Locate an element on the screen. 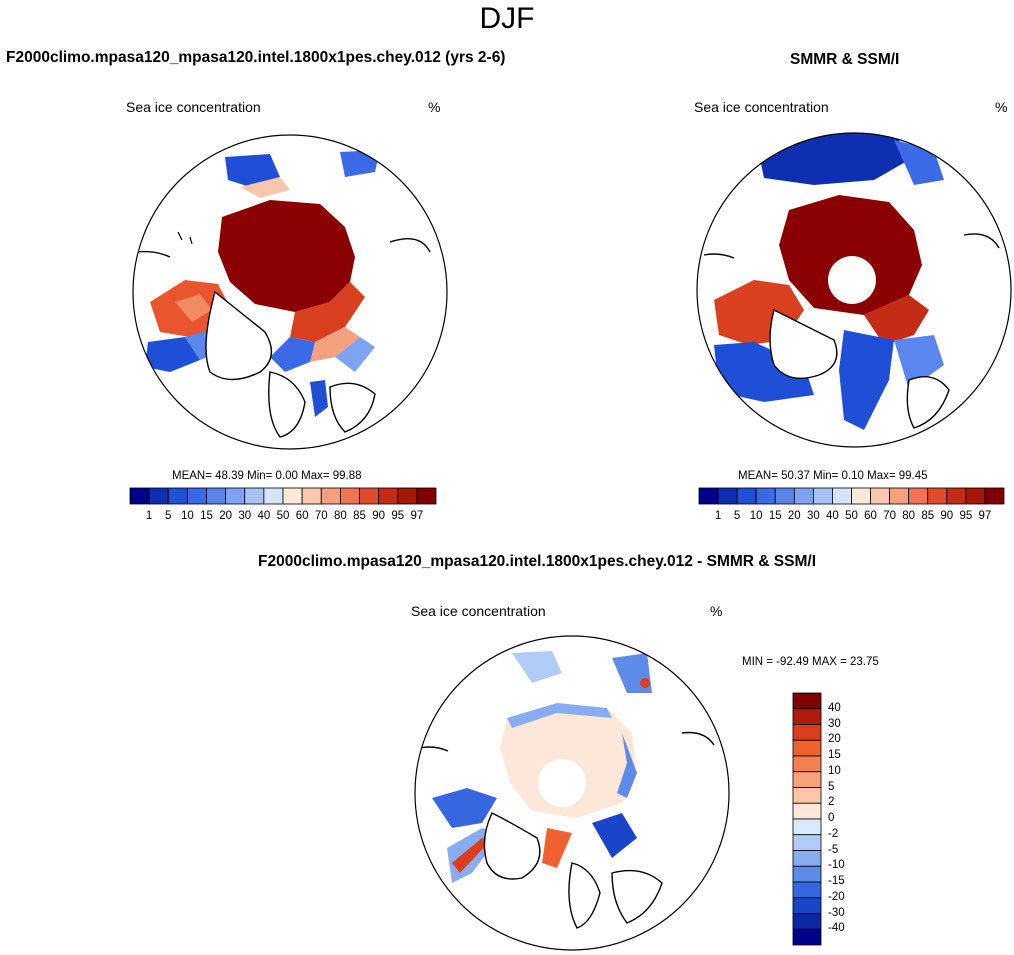 This screenshot has height=955, width=1014. colorbar-tick-label: 0 is located at coordinates (831, 818).